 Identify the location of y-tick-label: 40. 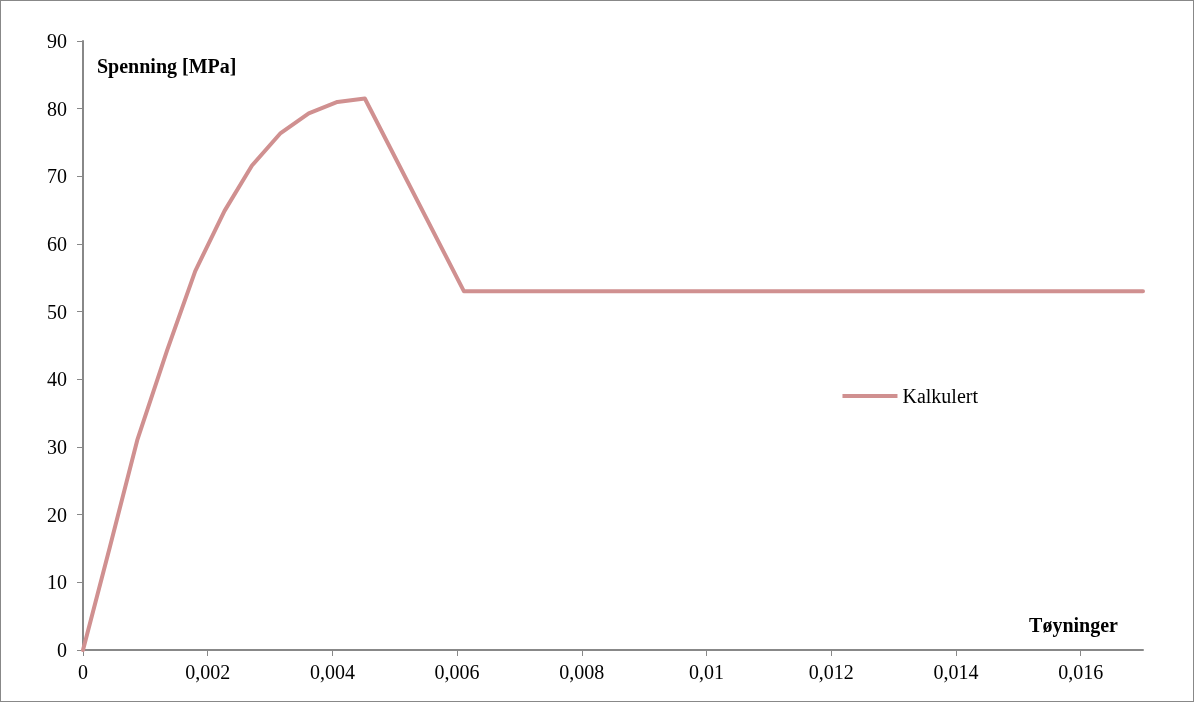
(57, 379).